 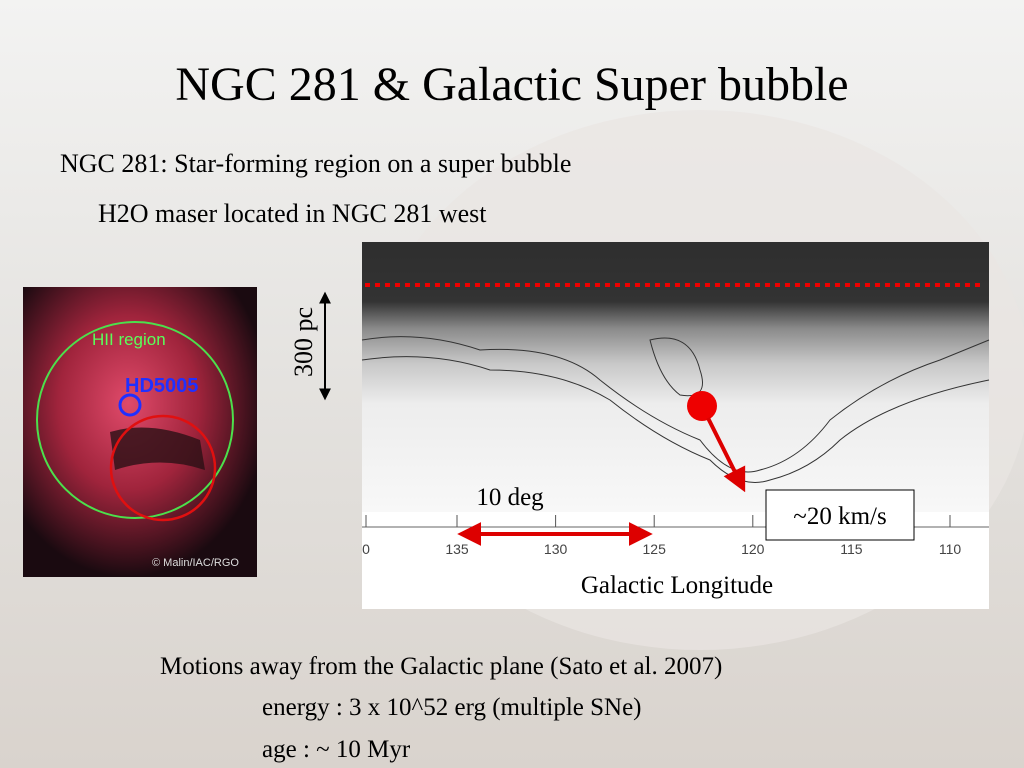 I want to click on image-label: HII region, so click(x=129, y=339).